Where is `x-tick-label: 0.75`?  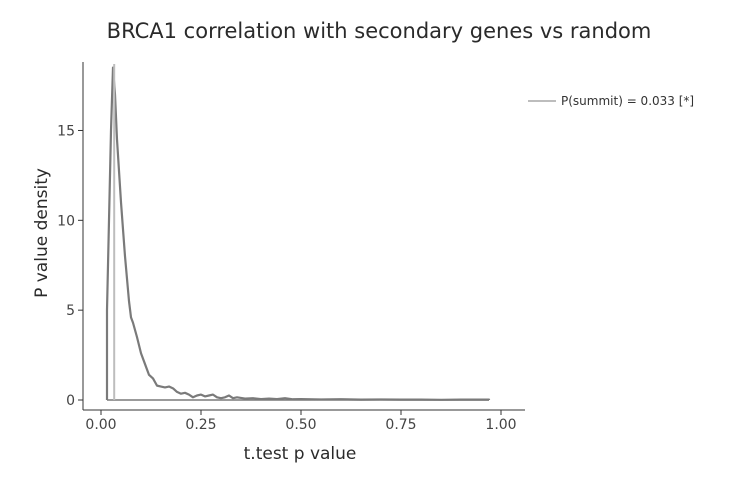
x-tick-label: 0.75 is located at coordinates (400, 425).